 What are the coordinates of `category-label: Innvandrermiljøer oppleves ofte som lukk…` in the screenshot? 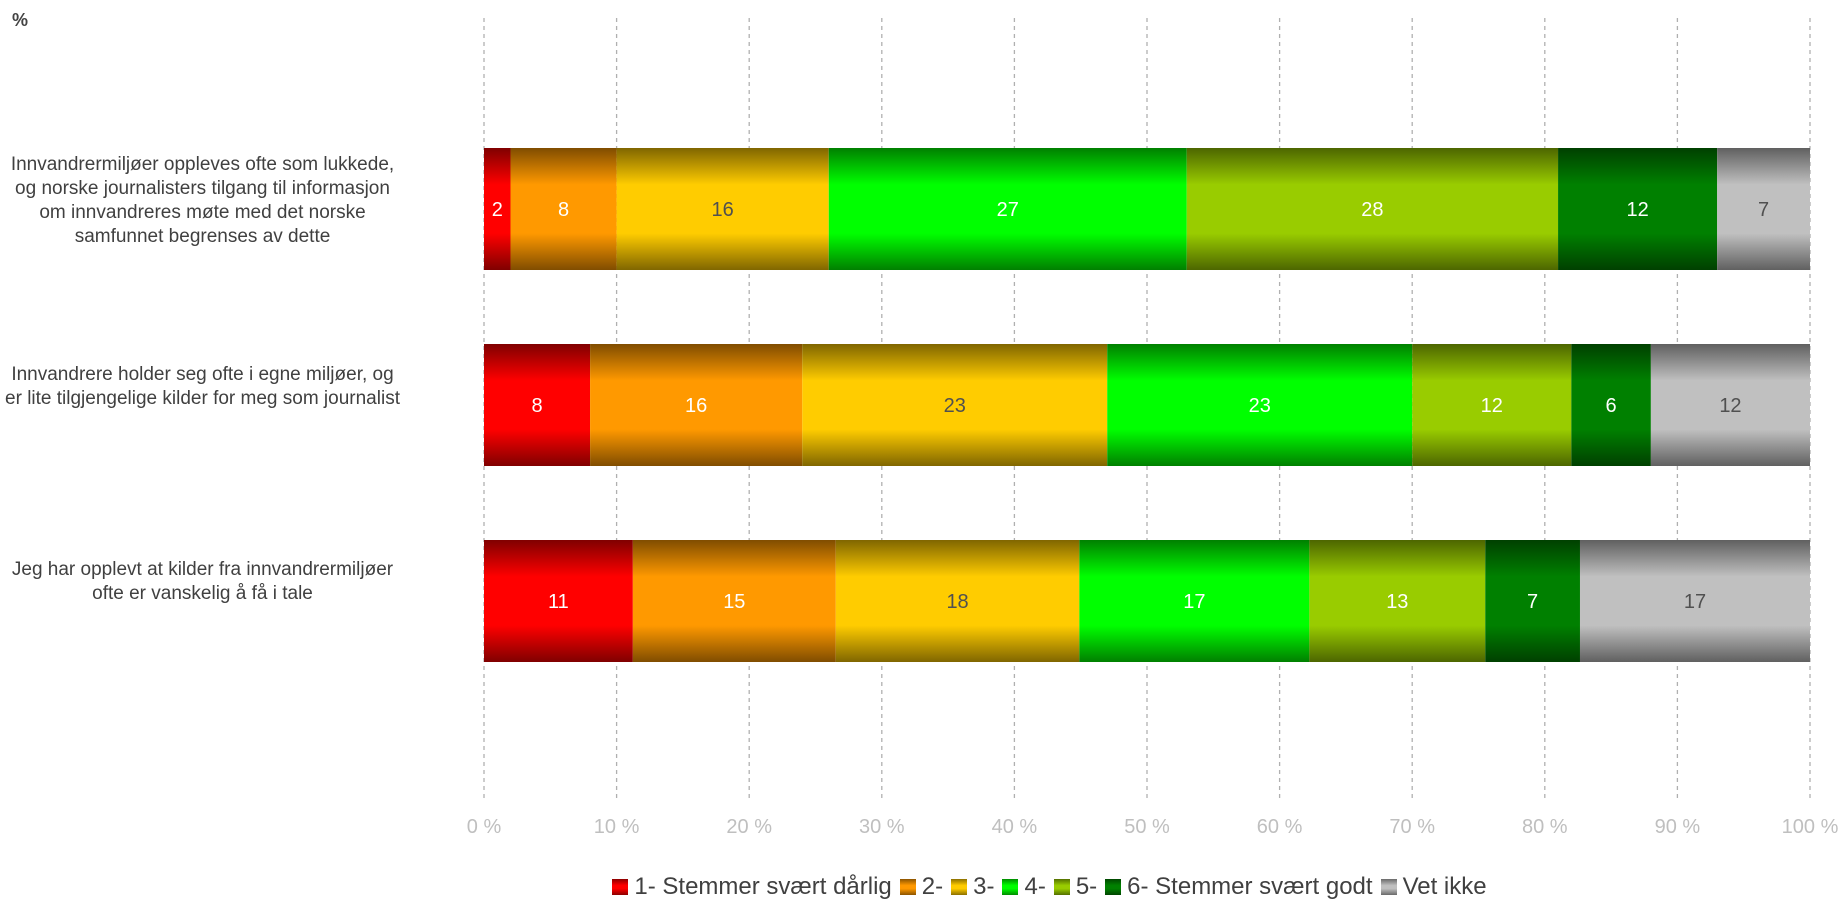 It's located at (202, 200).